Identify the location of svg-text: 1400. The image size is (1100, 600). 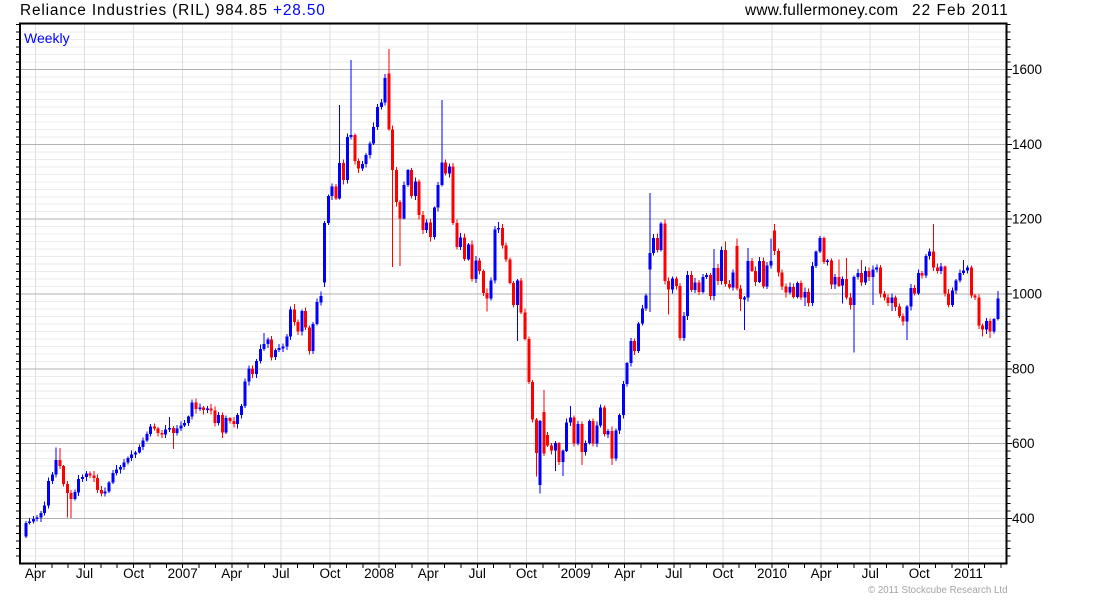
(1027, 144).